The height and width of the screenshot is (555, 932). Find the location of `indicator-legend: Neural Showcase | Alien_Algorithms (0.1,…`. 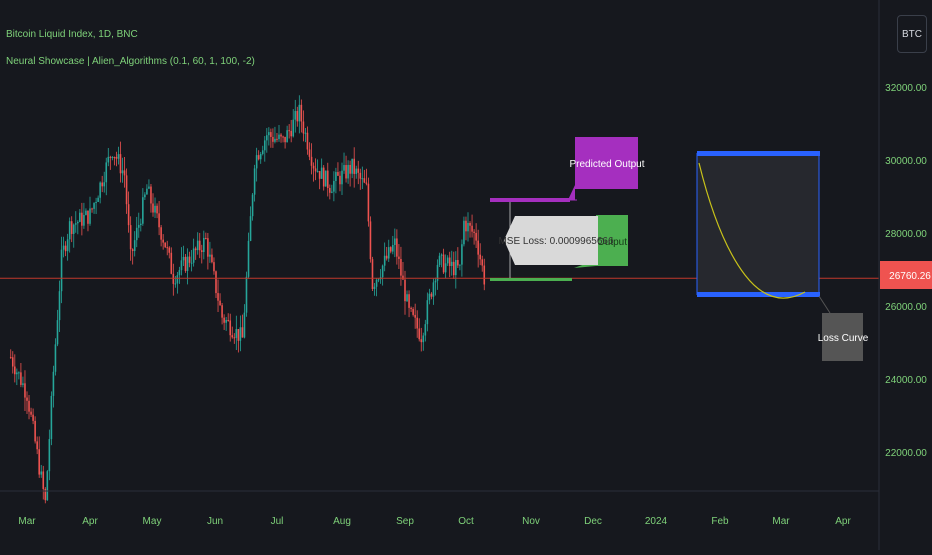

indicator-legend: Neural Showcase | Alien_Algorithms (0.1,… is located at coordinates (130, 61).